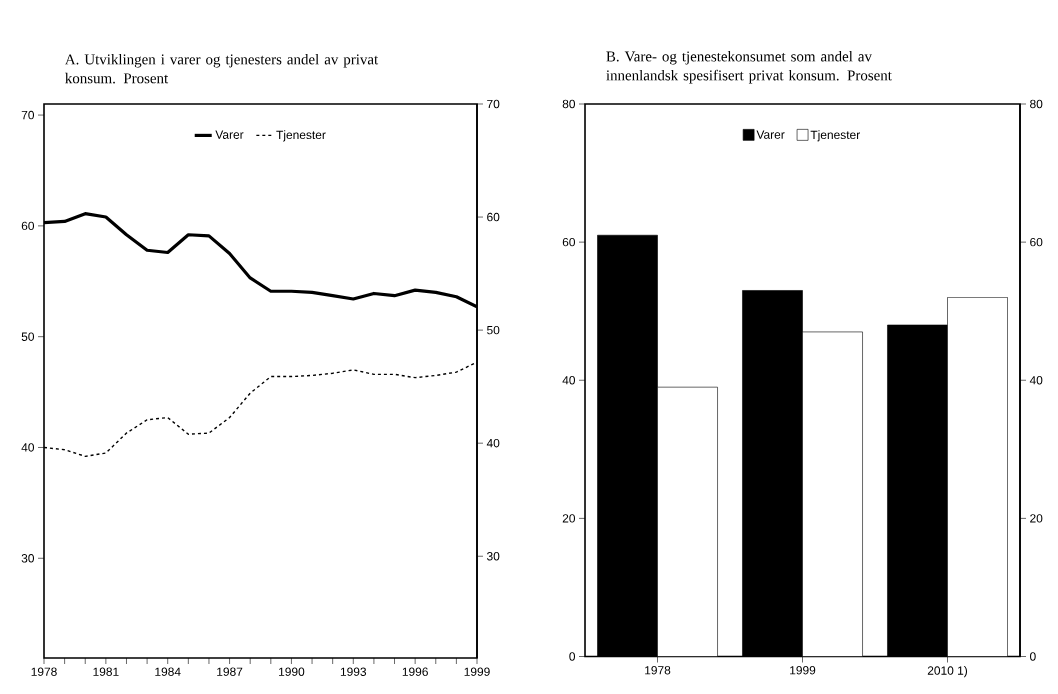  I want to click on y2-tick-label: 20, so click(1036, 518).